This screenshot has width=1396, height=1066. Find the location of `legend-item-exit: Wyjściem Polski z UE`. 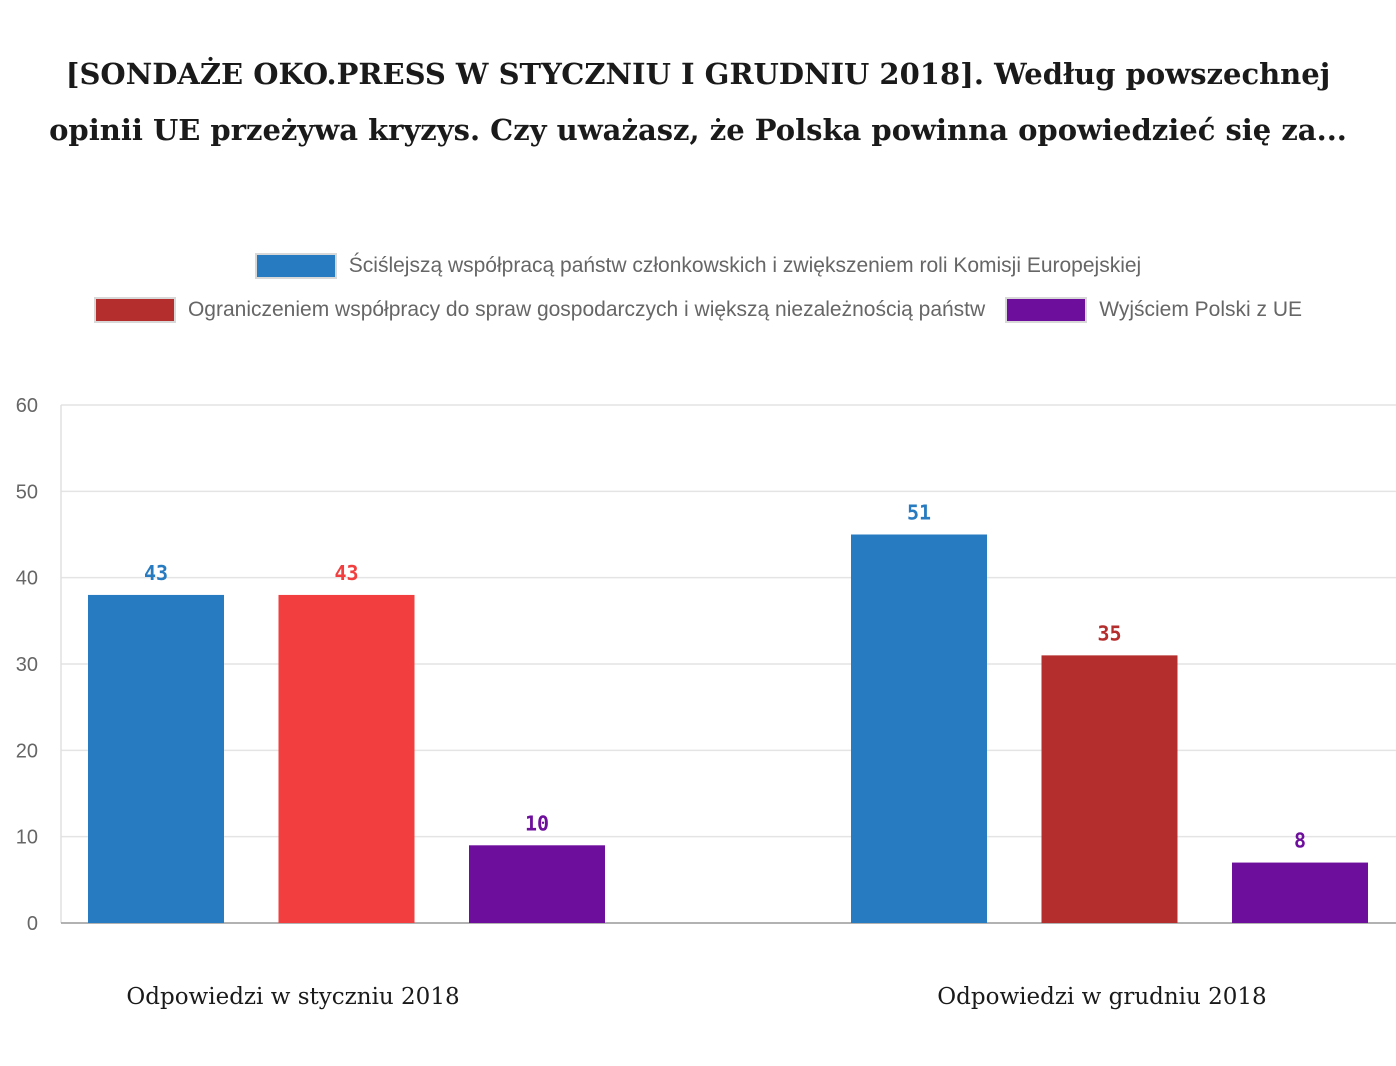

legend-item-exit: Wyjściem Polski z UE is located at coordinates (1153, 310).